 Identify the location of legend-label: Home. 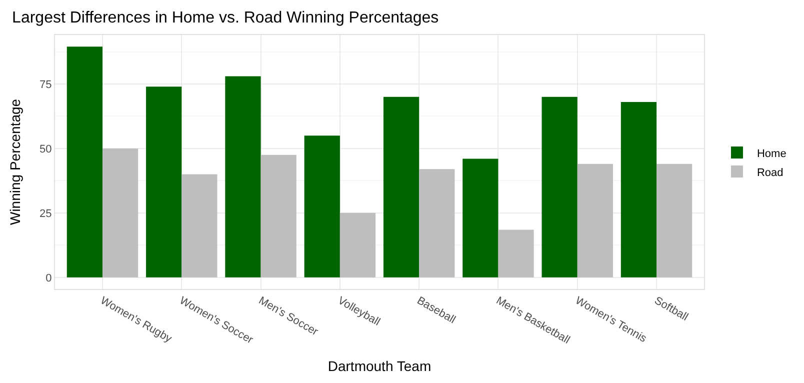
(771, 154).